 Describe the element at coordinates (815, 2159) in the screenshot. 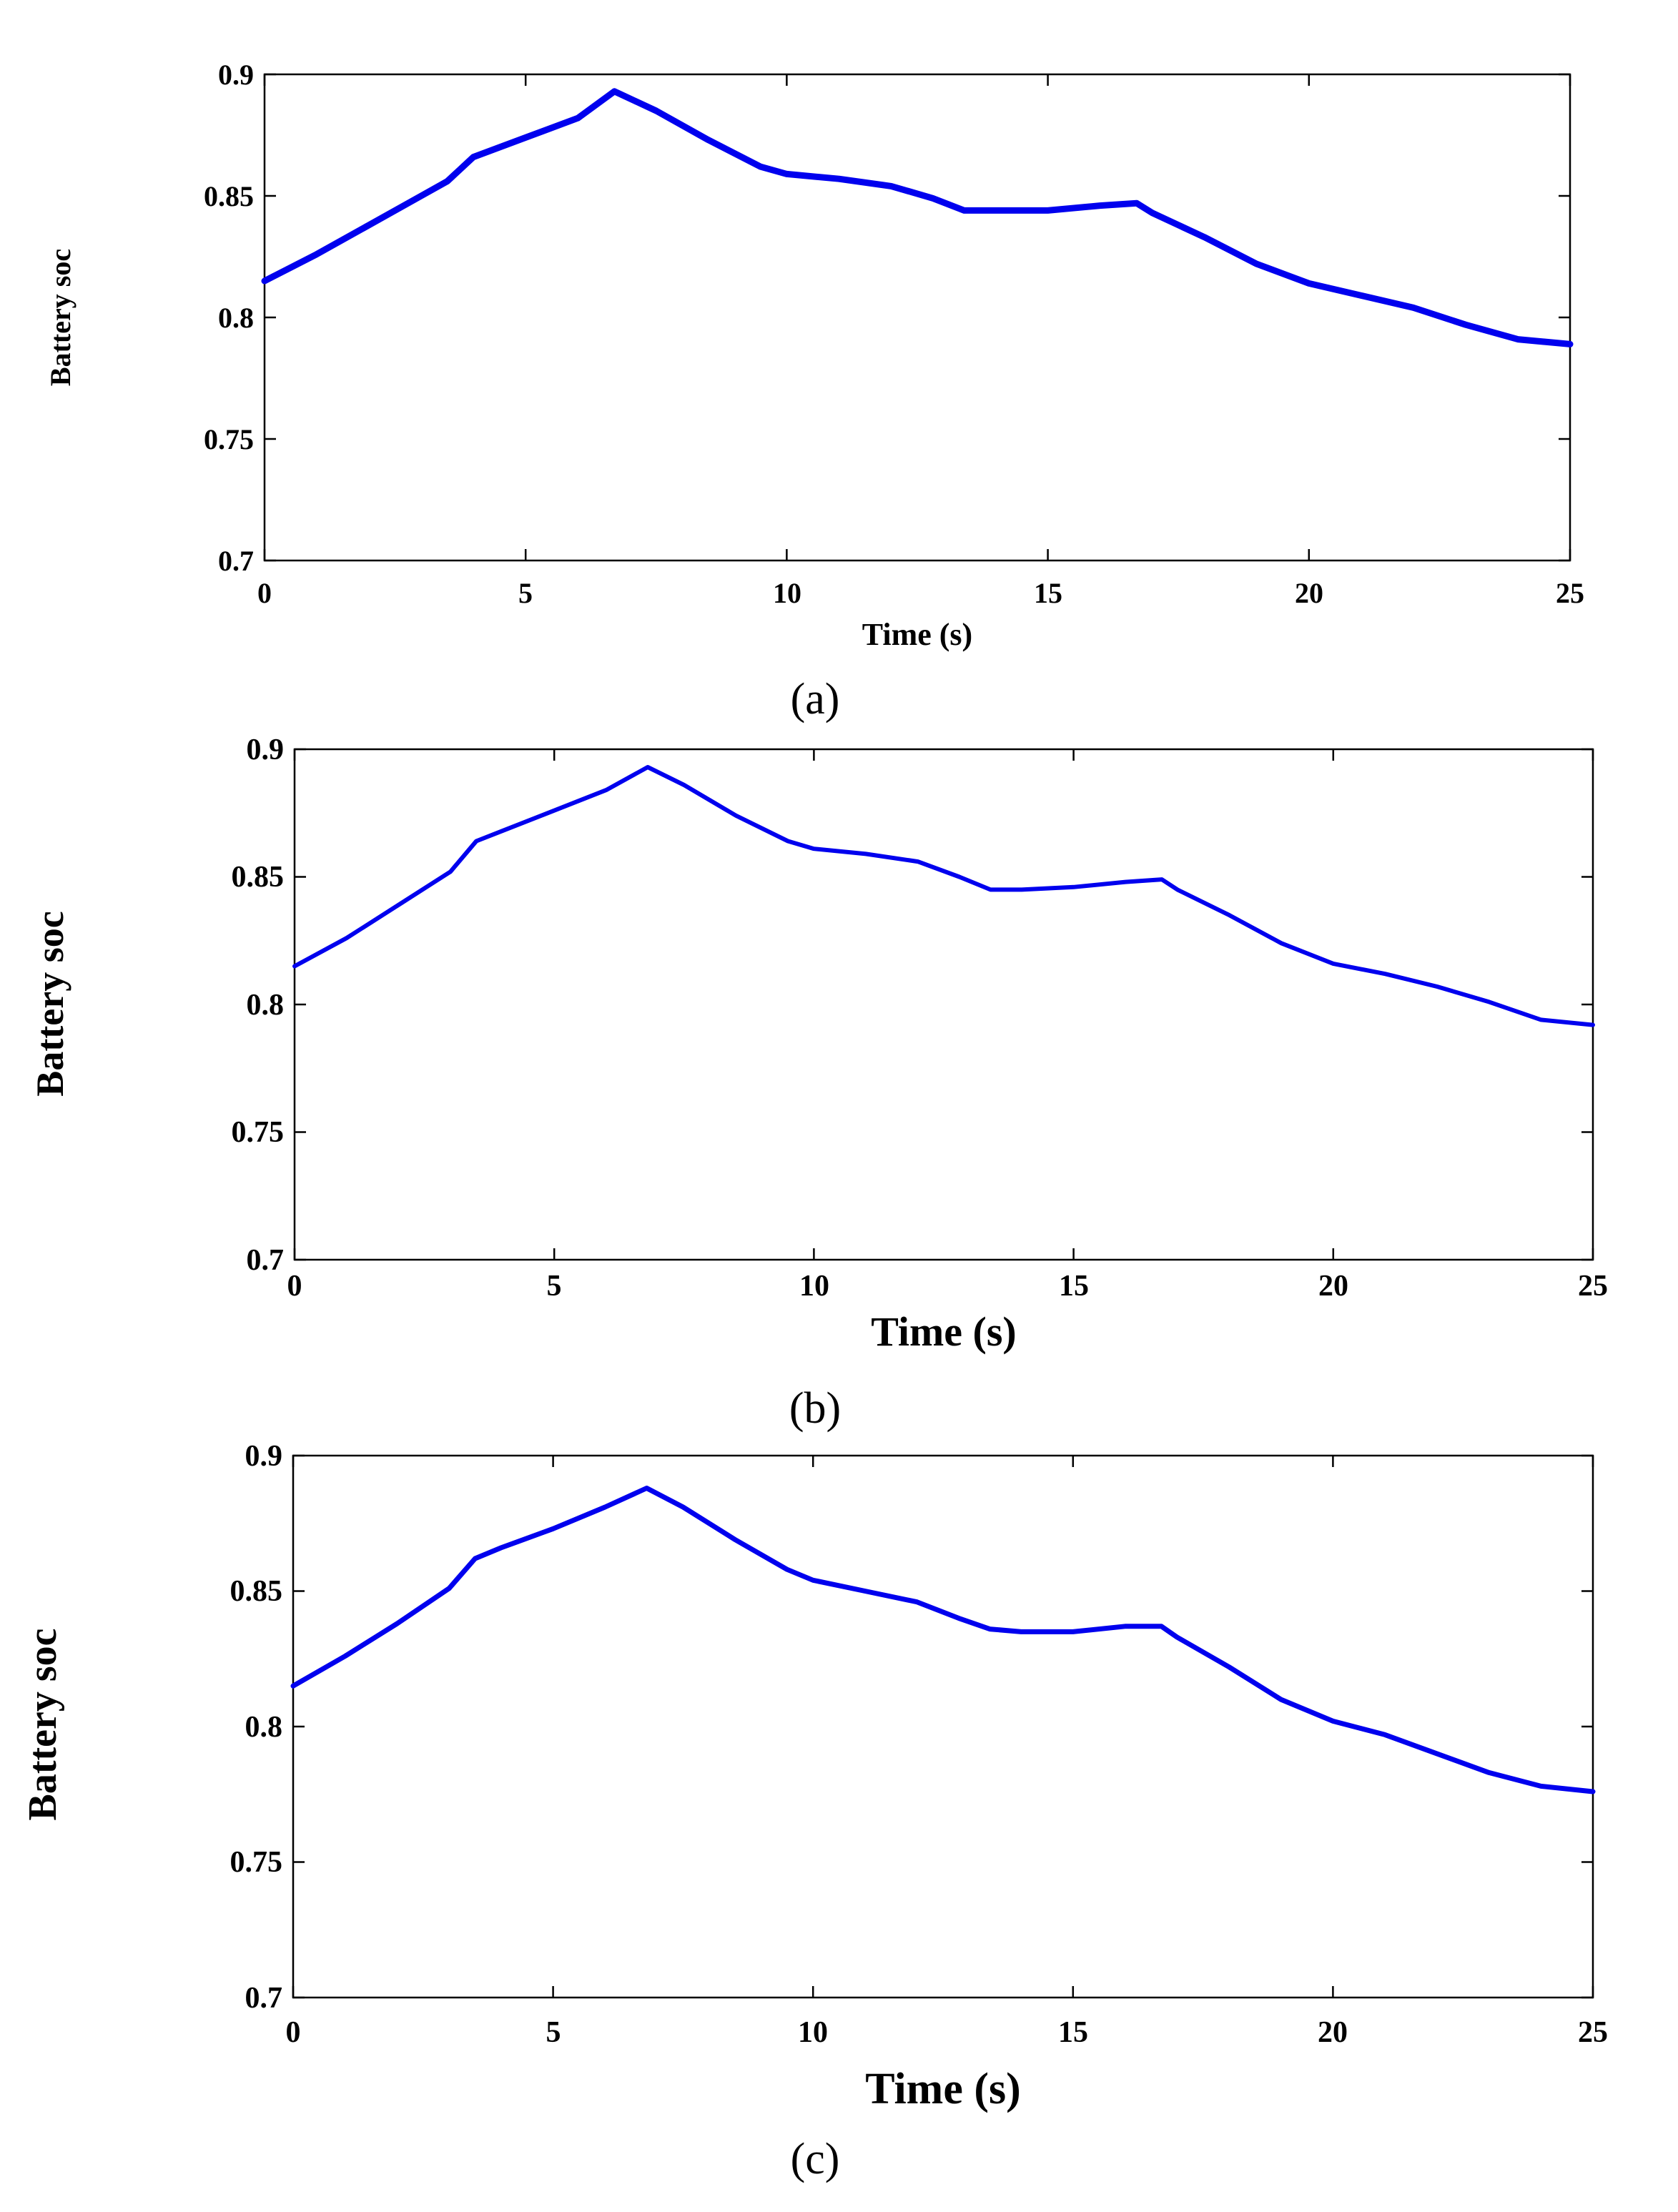

I see `panel-label: (c)` at that location.